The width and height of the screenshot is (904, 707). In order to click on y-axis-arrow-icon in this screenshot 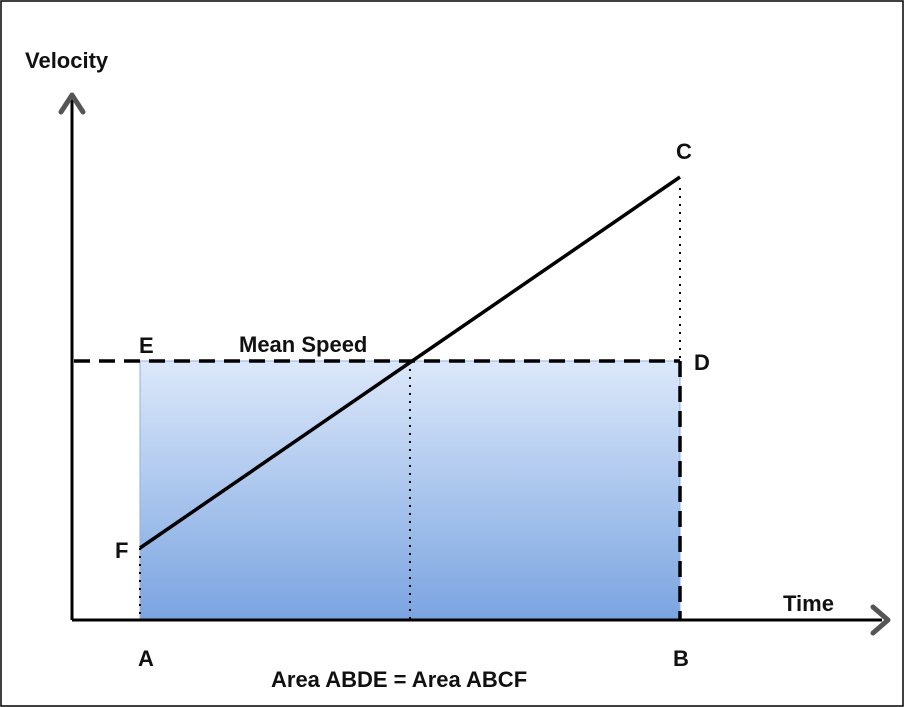, I will do `click(72, 103)`.